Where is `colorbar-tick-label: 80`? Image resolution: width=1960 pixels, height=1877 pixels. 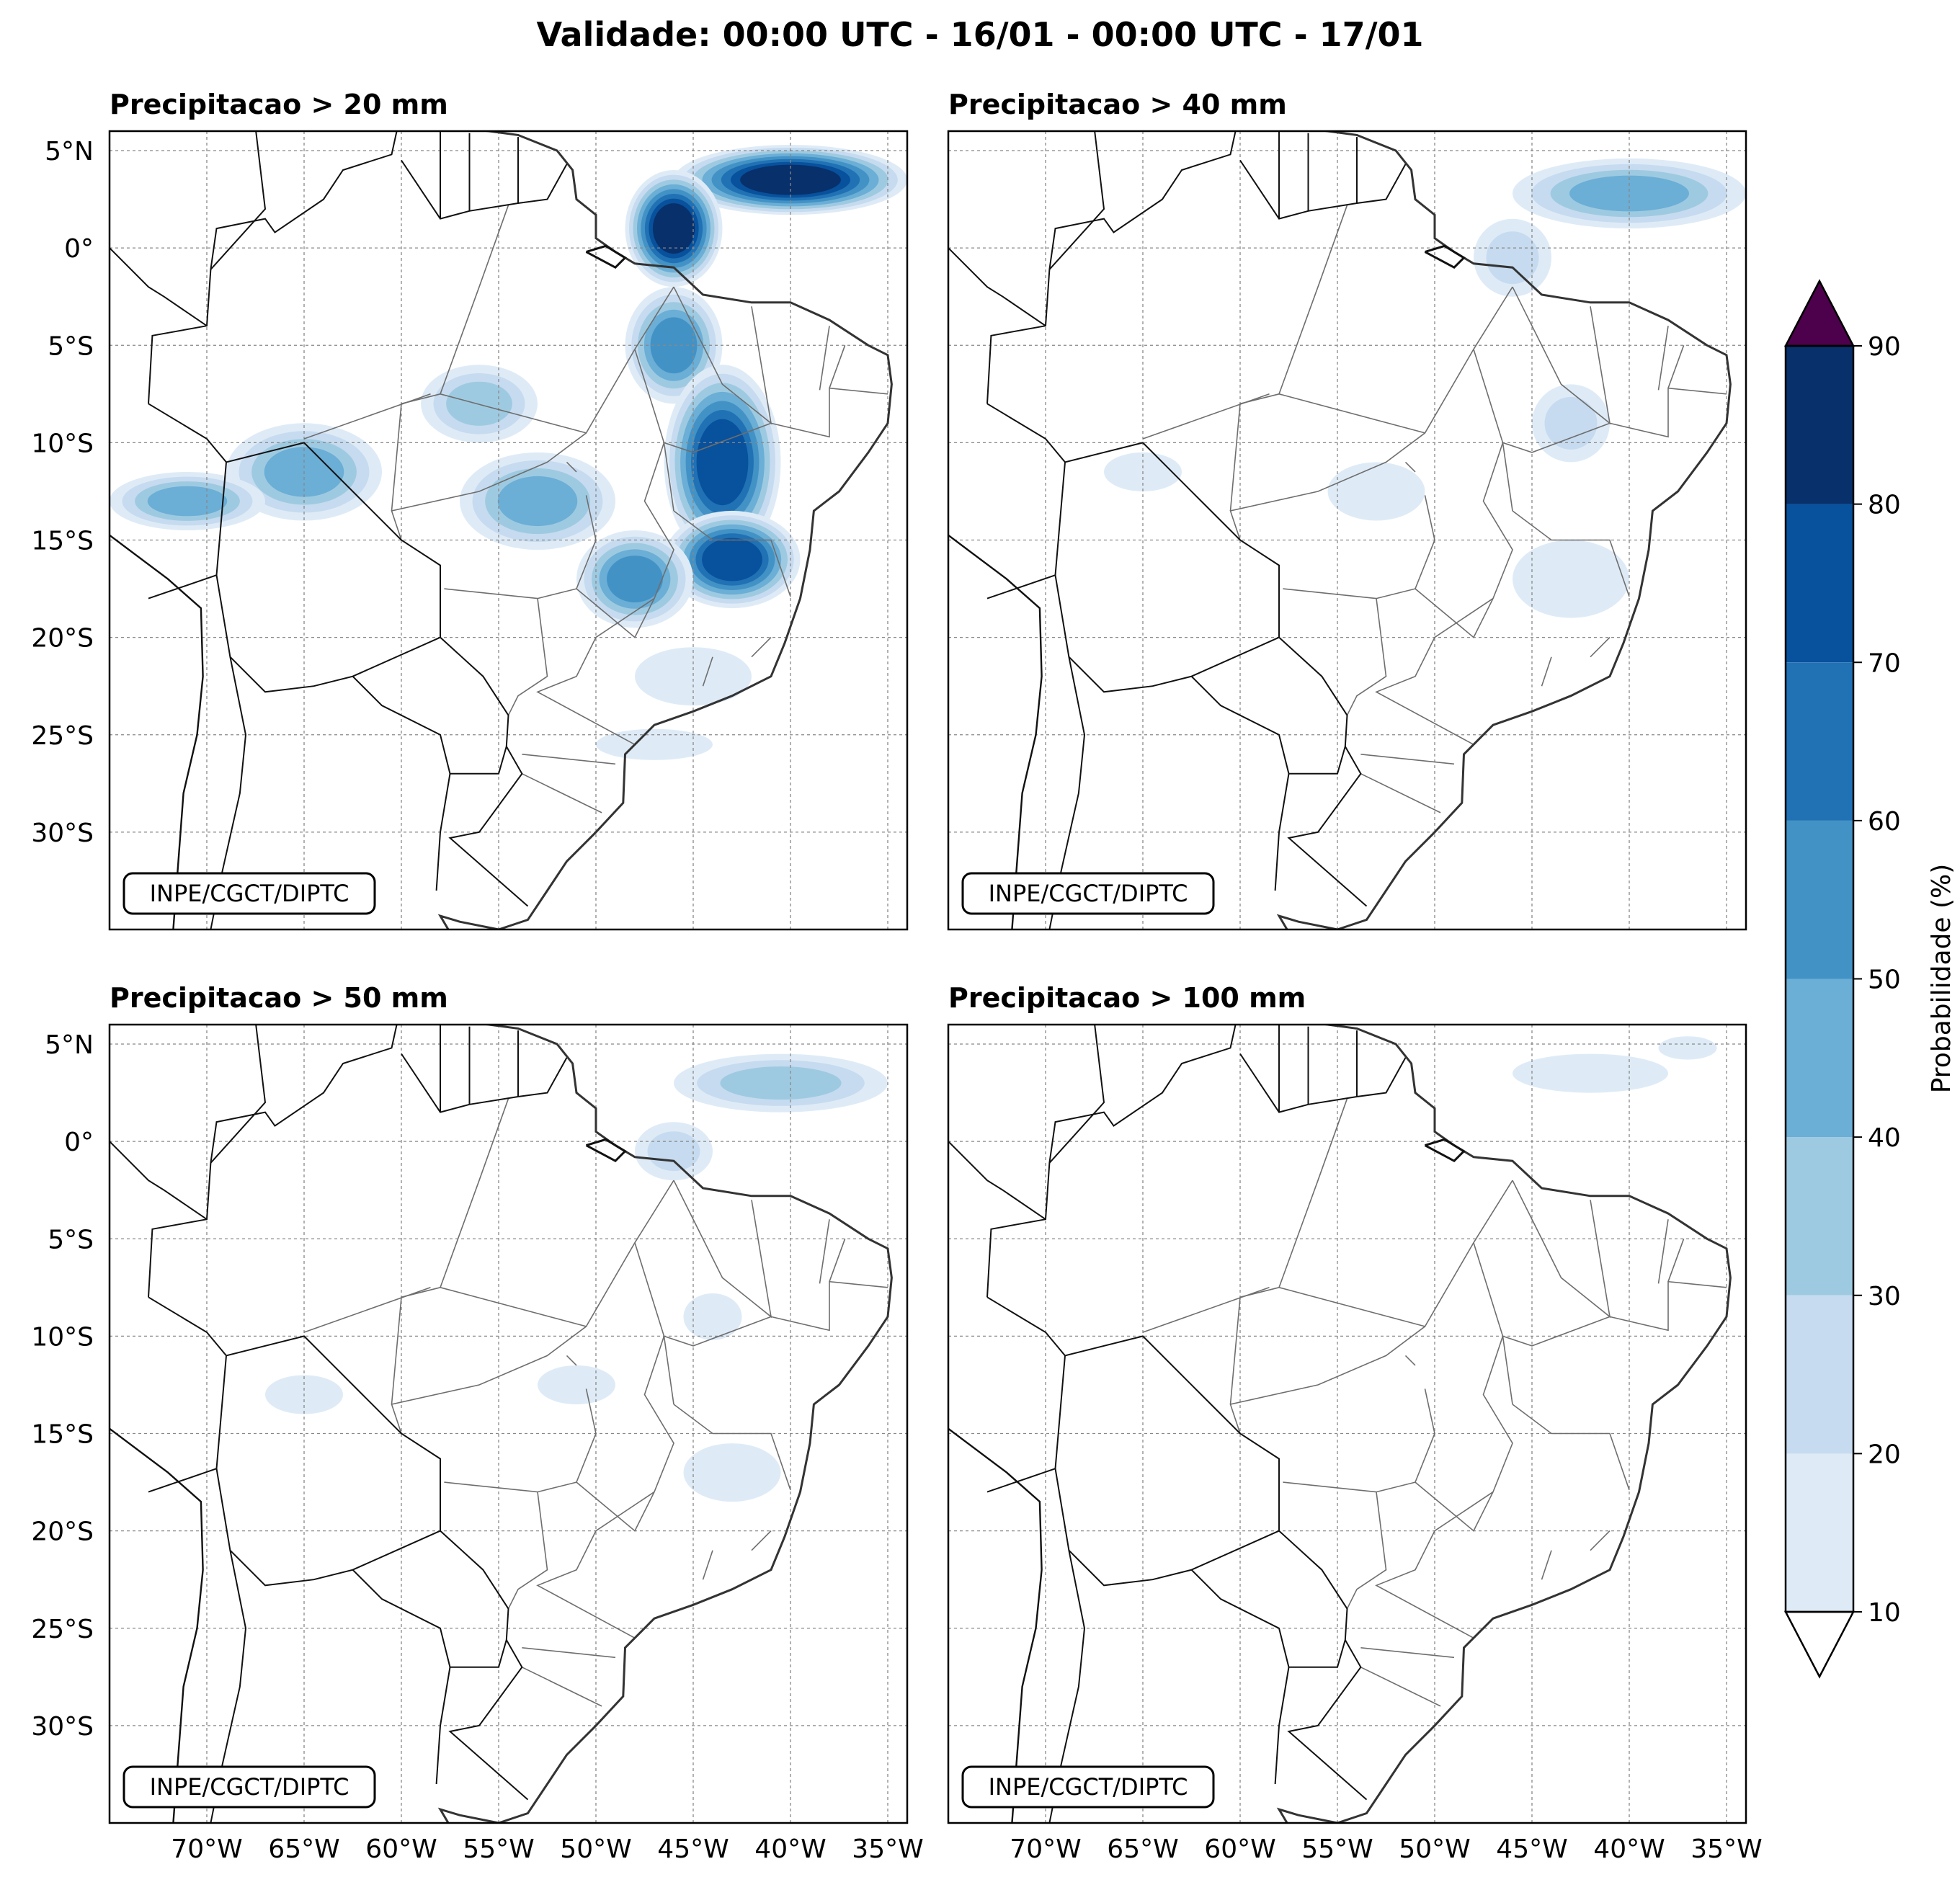
colorbar-tick-label: 80 is located at coordinates (1884, 505).